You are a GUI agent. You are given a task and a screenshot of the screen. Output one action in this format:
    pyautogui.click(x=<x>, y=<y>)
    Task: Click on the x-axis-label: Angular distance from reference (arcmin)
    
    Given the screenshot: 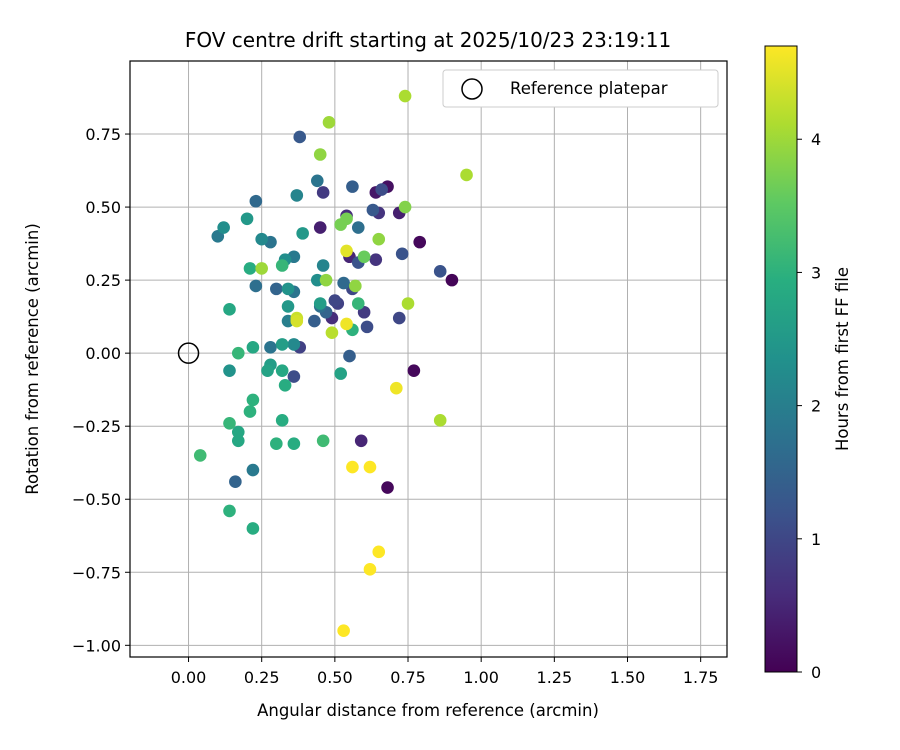 What is the action you would take?
    pyautogui.click(x=428, y=710)
    